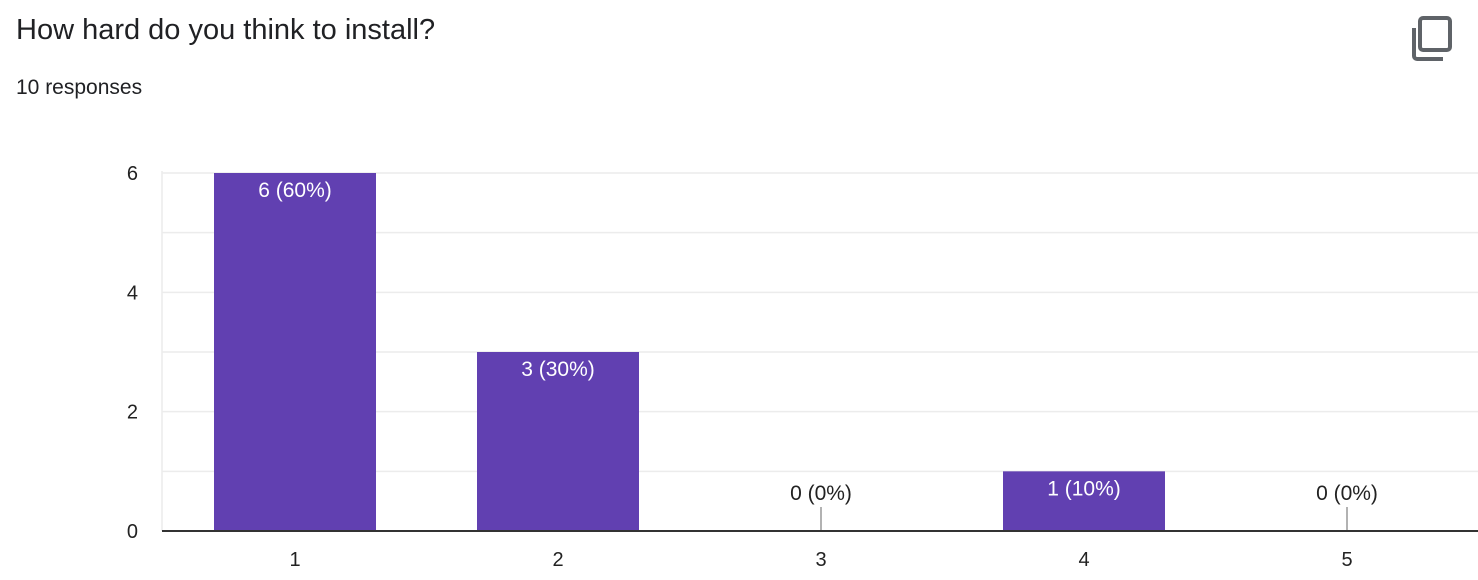  I want to click on chart-title: How hard do you think to install?, so click(226, 30).